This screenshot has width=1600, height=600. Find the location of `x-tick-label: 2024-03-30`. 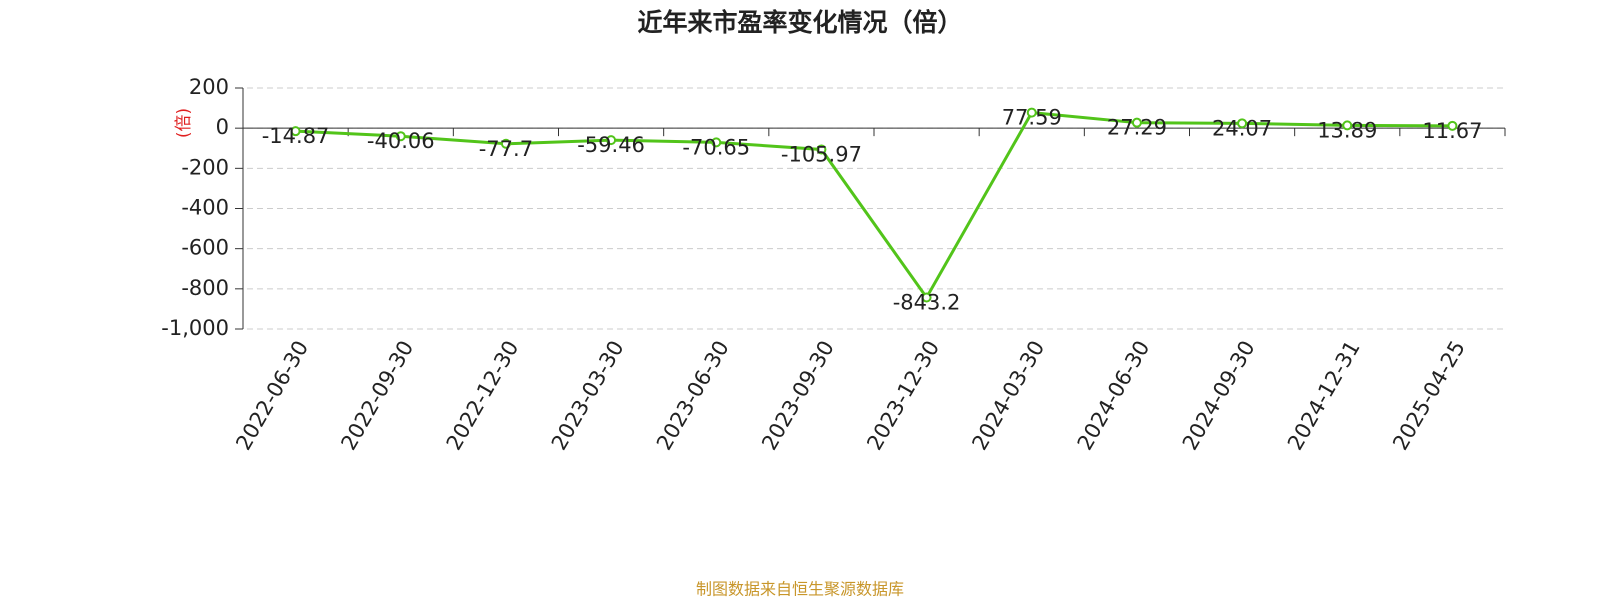

x-tick-label: 2024-03-30 is located at coordinates (1008, 396).